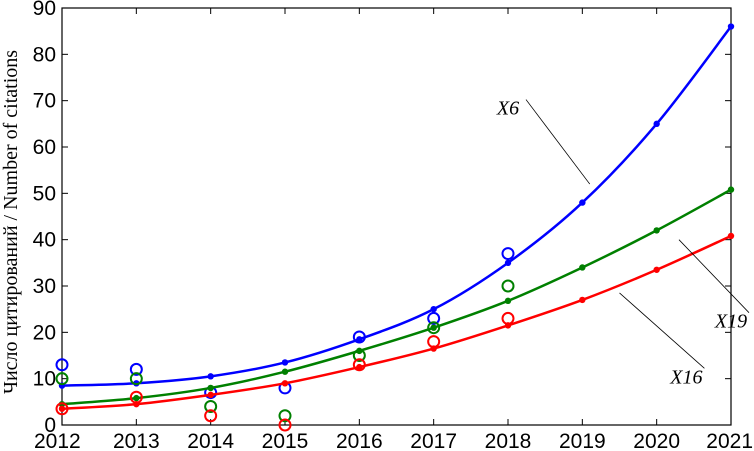  Describe the element at coordinates (729, 440) in the screenshot. I see `x-tick-label: 2021` at that location.